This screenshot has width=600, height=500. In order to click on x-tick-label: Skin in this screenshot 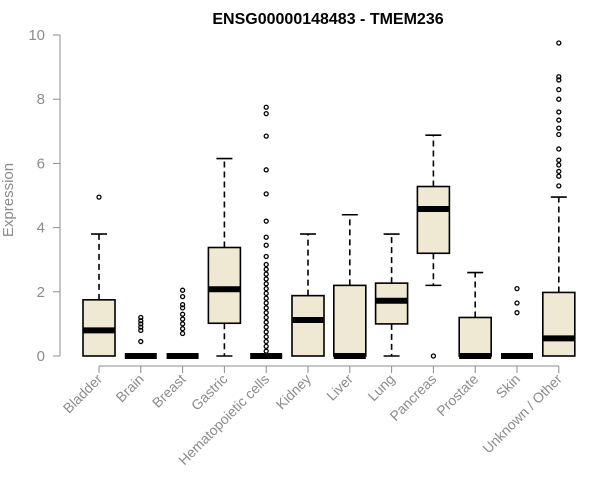, I will do `click(508, 386)`.